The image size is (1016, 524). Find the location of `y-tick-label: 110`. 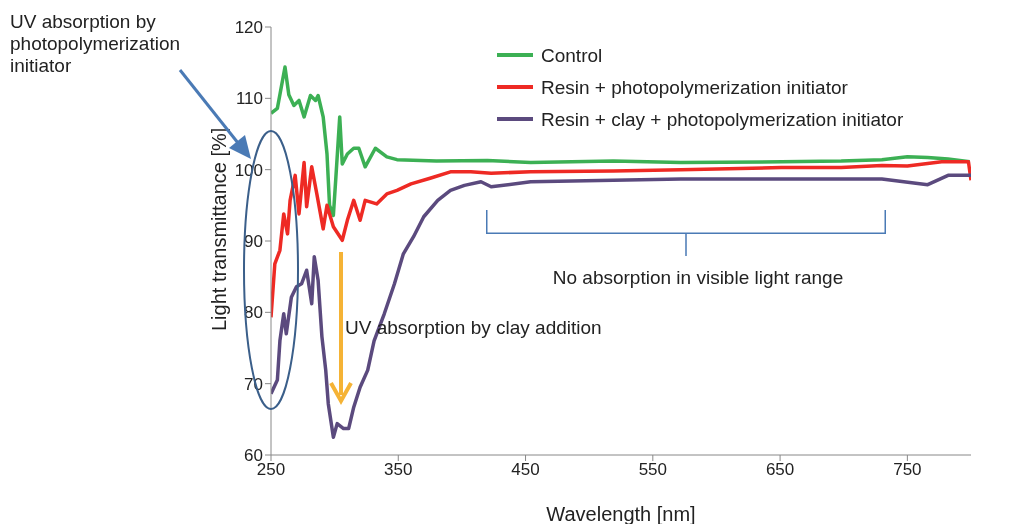

y-tick-label: 110 is located at coordinates (249, 99).